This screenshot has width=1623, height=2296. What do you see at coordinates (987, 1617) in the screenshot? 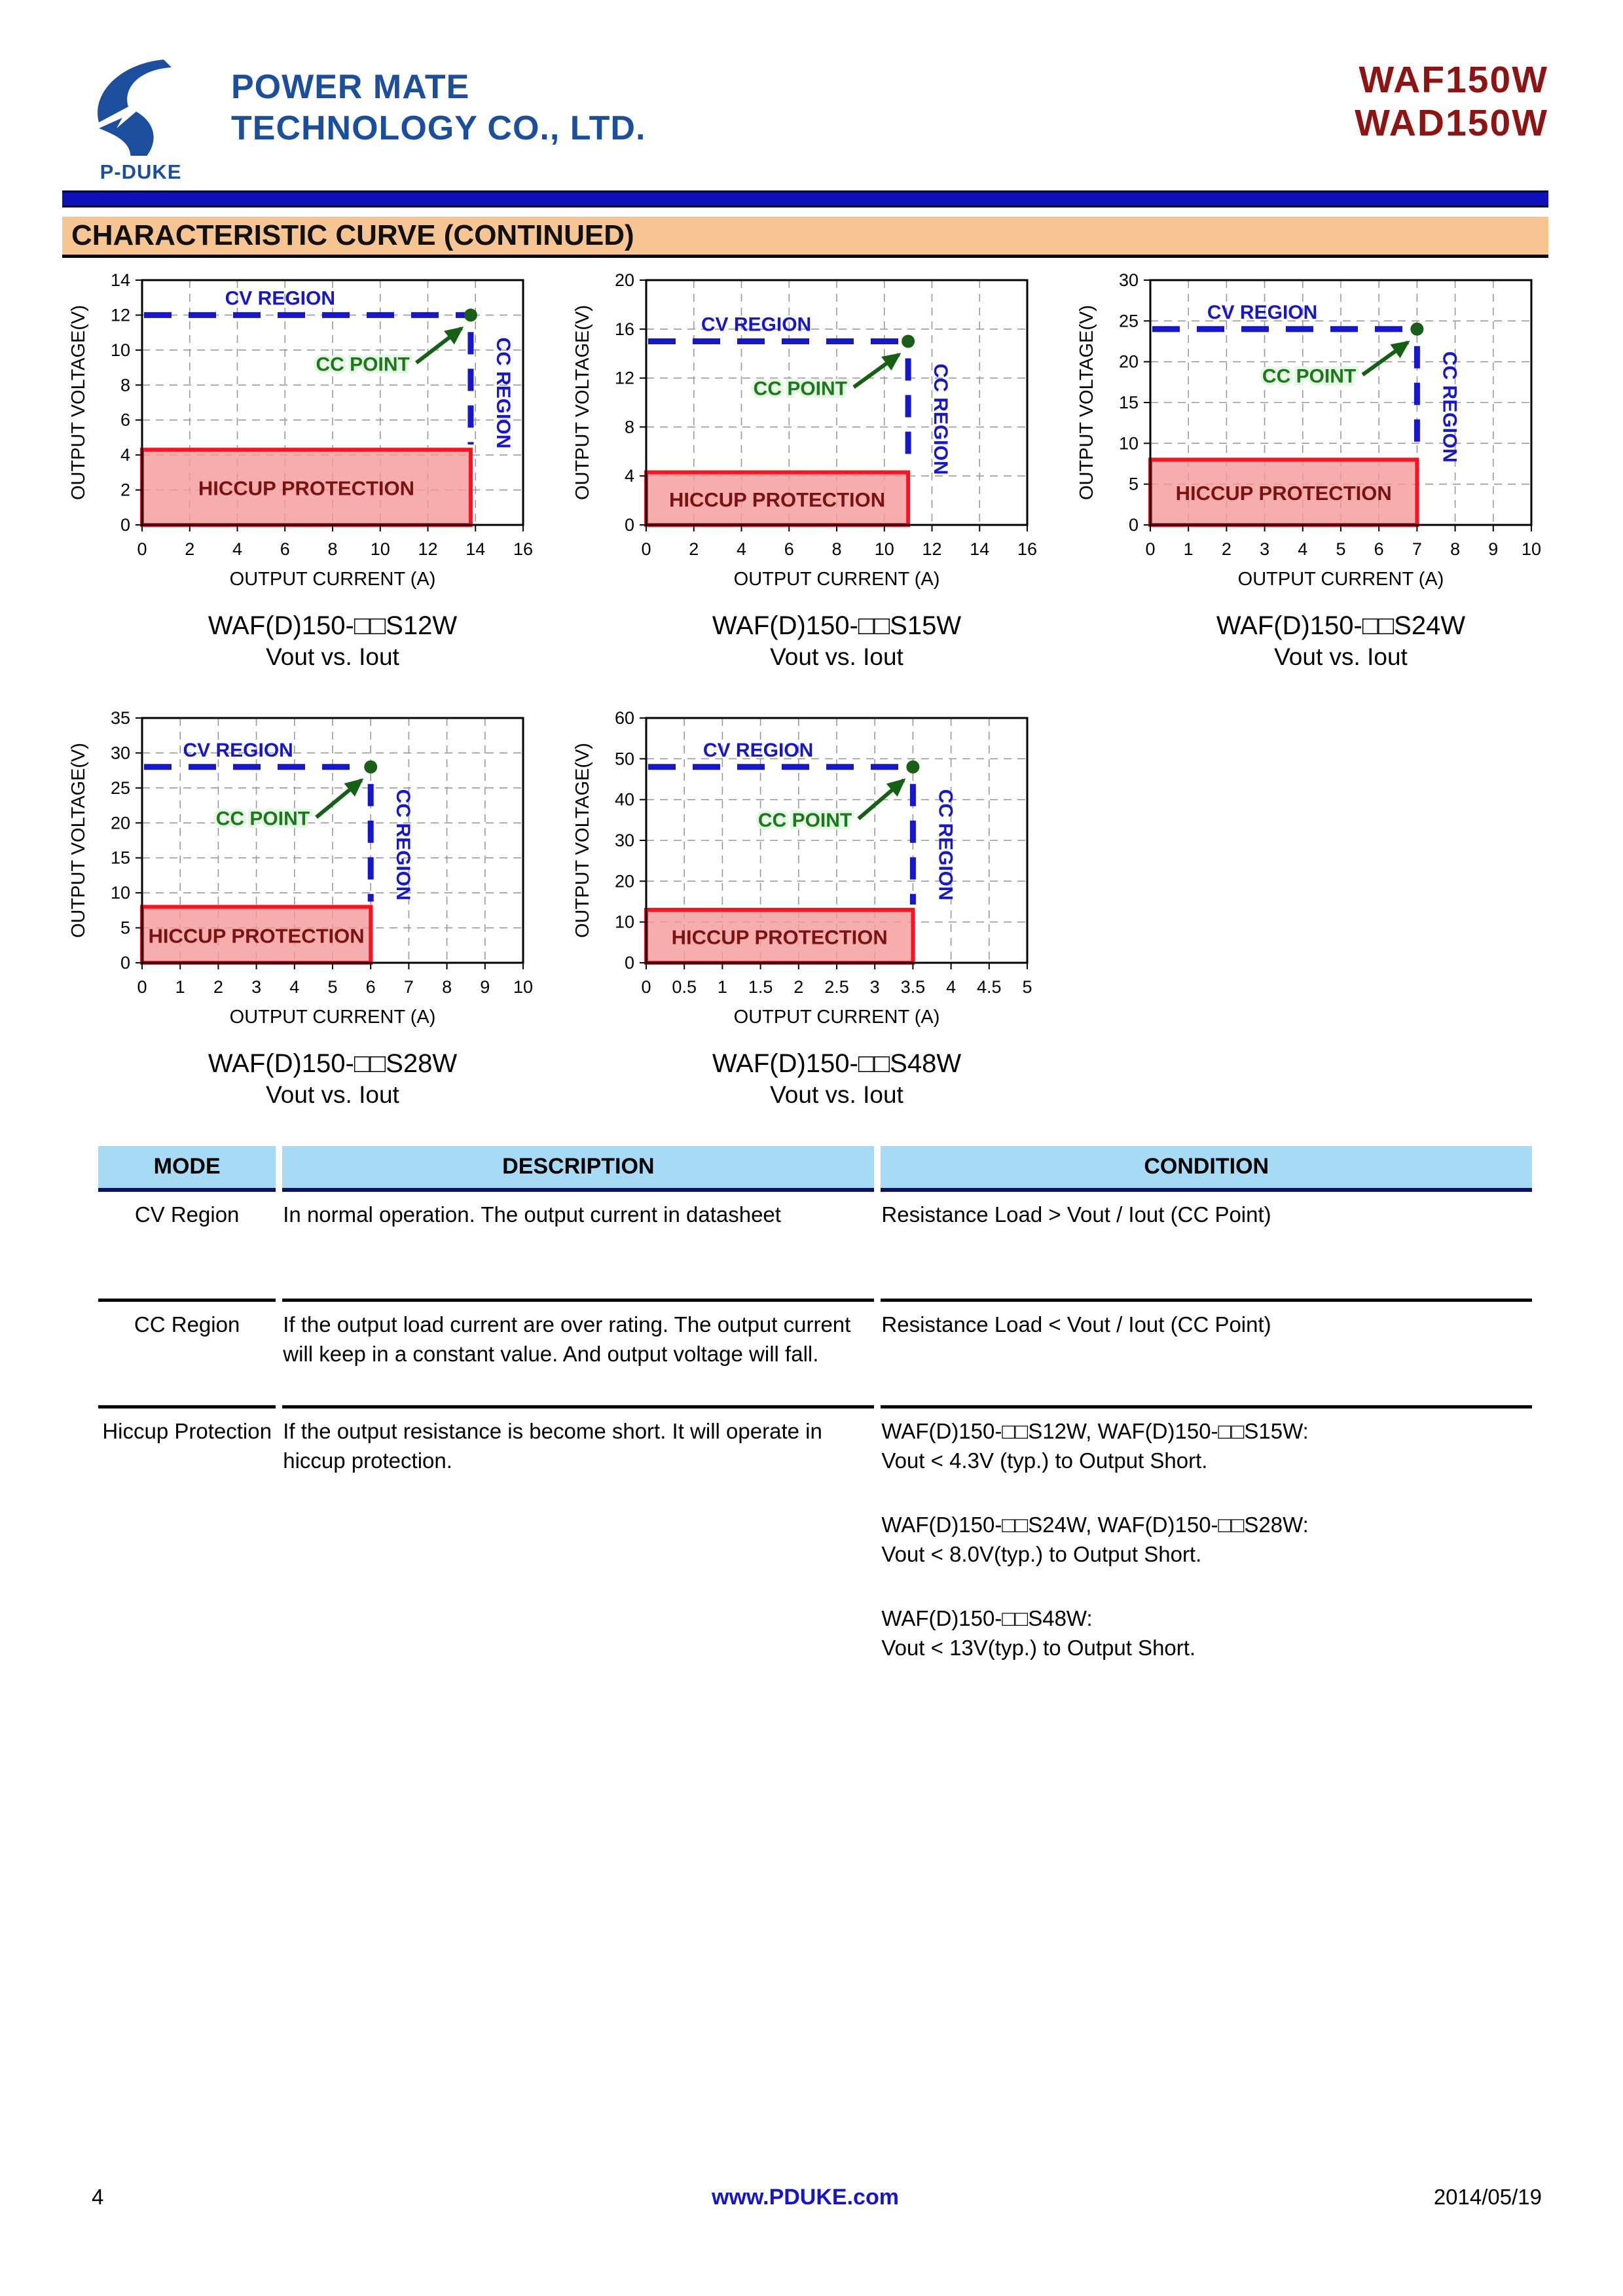
I see `condition-line: WAF(D)150-□□S48W:` at bounding box center [987, 1617].